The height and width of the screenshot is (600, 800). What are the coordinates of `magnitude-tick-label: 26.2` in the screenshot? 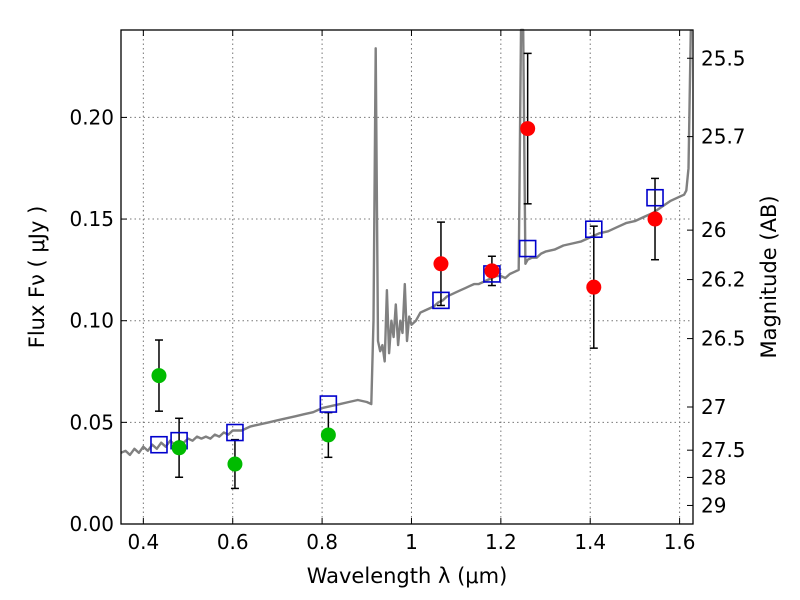 It's located at (723, 280).